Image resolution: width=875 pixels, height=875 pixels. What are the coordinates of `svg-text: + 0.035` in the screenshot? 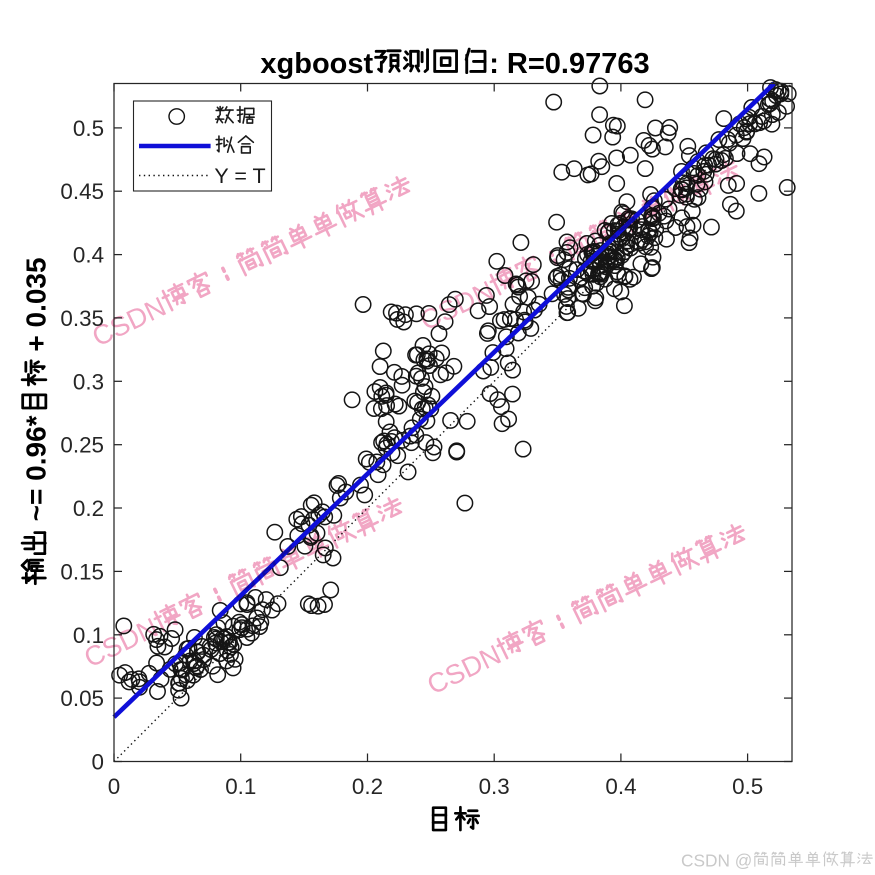 It's located at (36, 308).